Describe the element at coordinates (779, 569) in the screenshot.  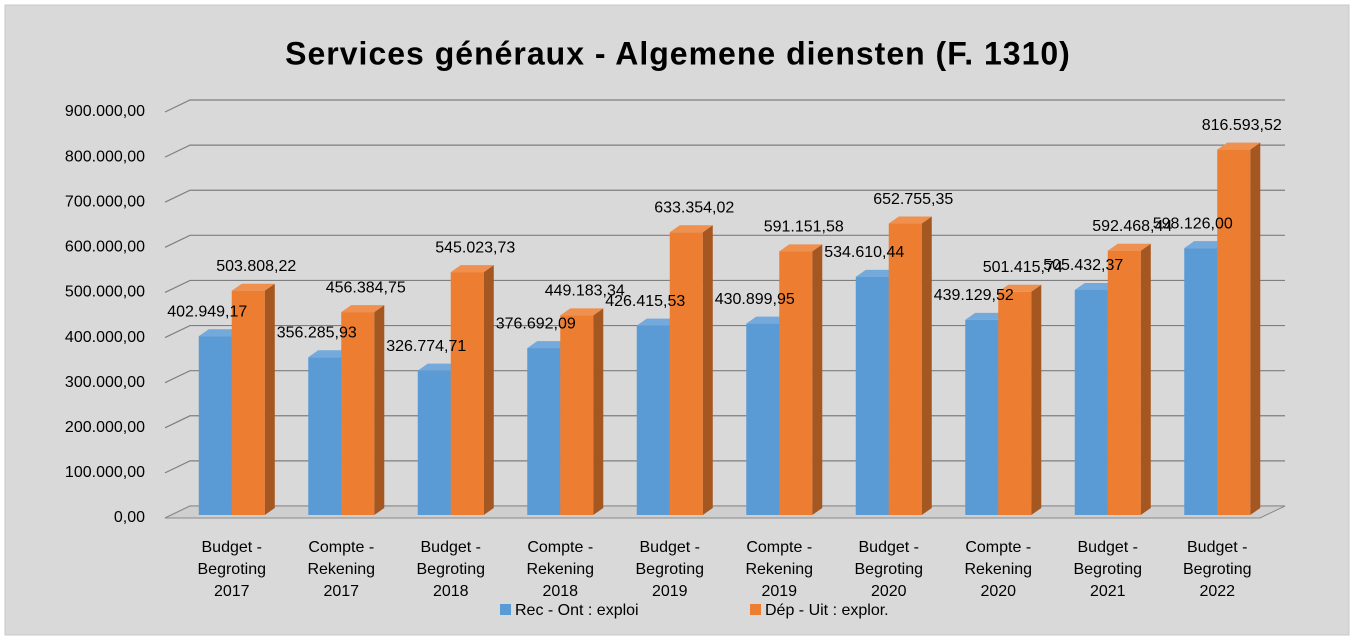
I see `x-tick-label: Compte - Rekening 2019` at that location.